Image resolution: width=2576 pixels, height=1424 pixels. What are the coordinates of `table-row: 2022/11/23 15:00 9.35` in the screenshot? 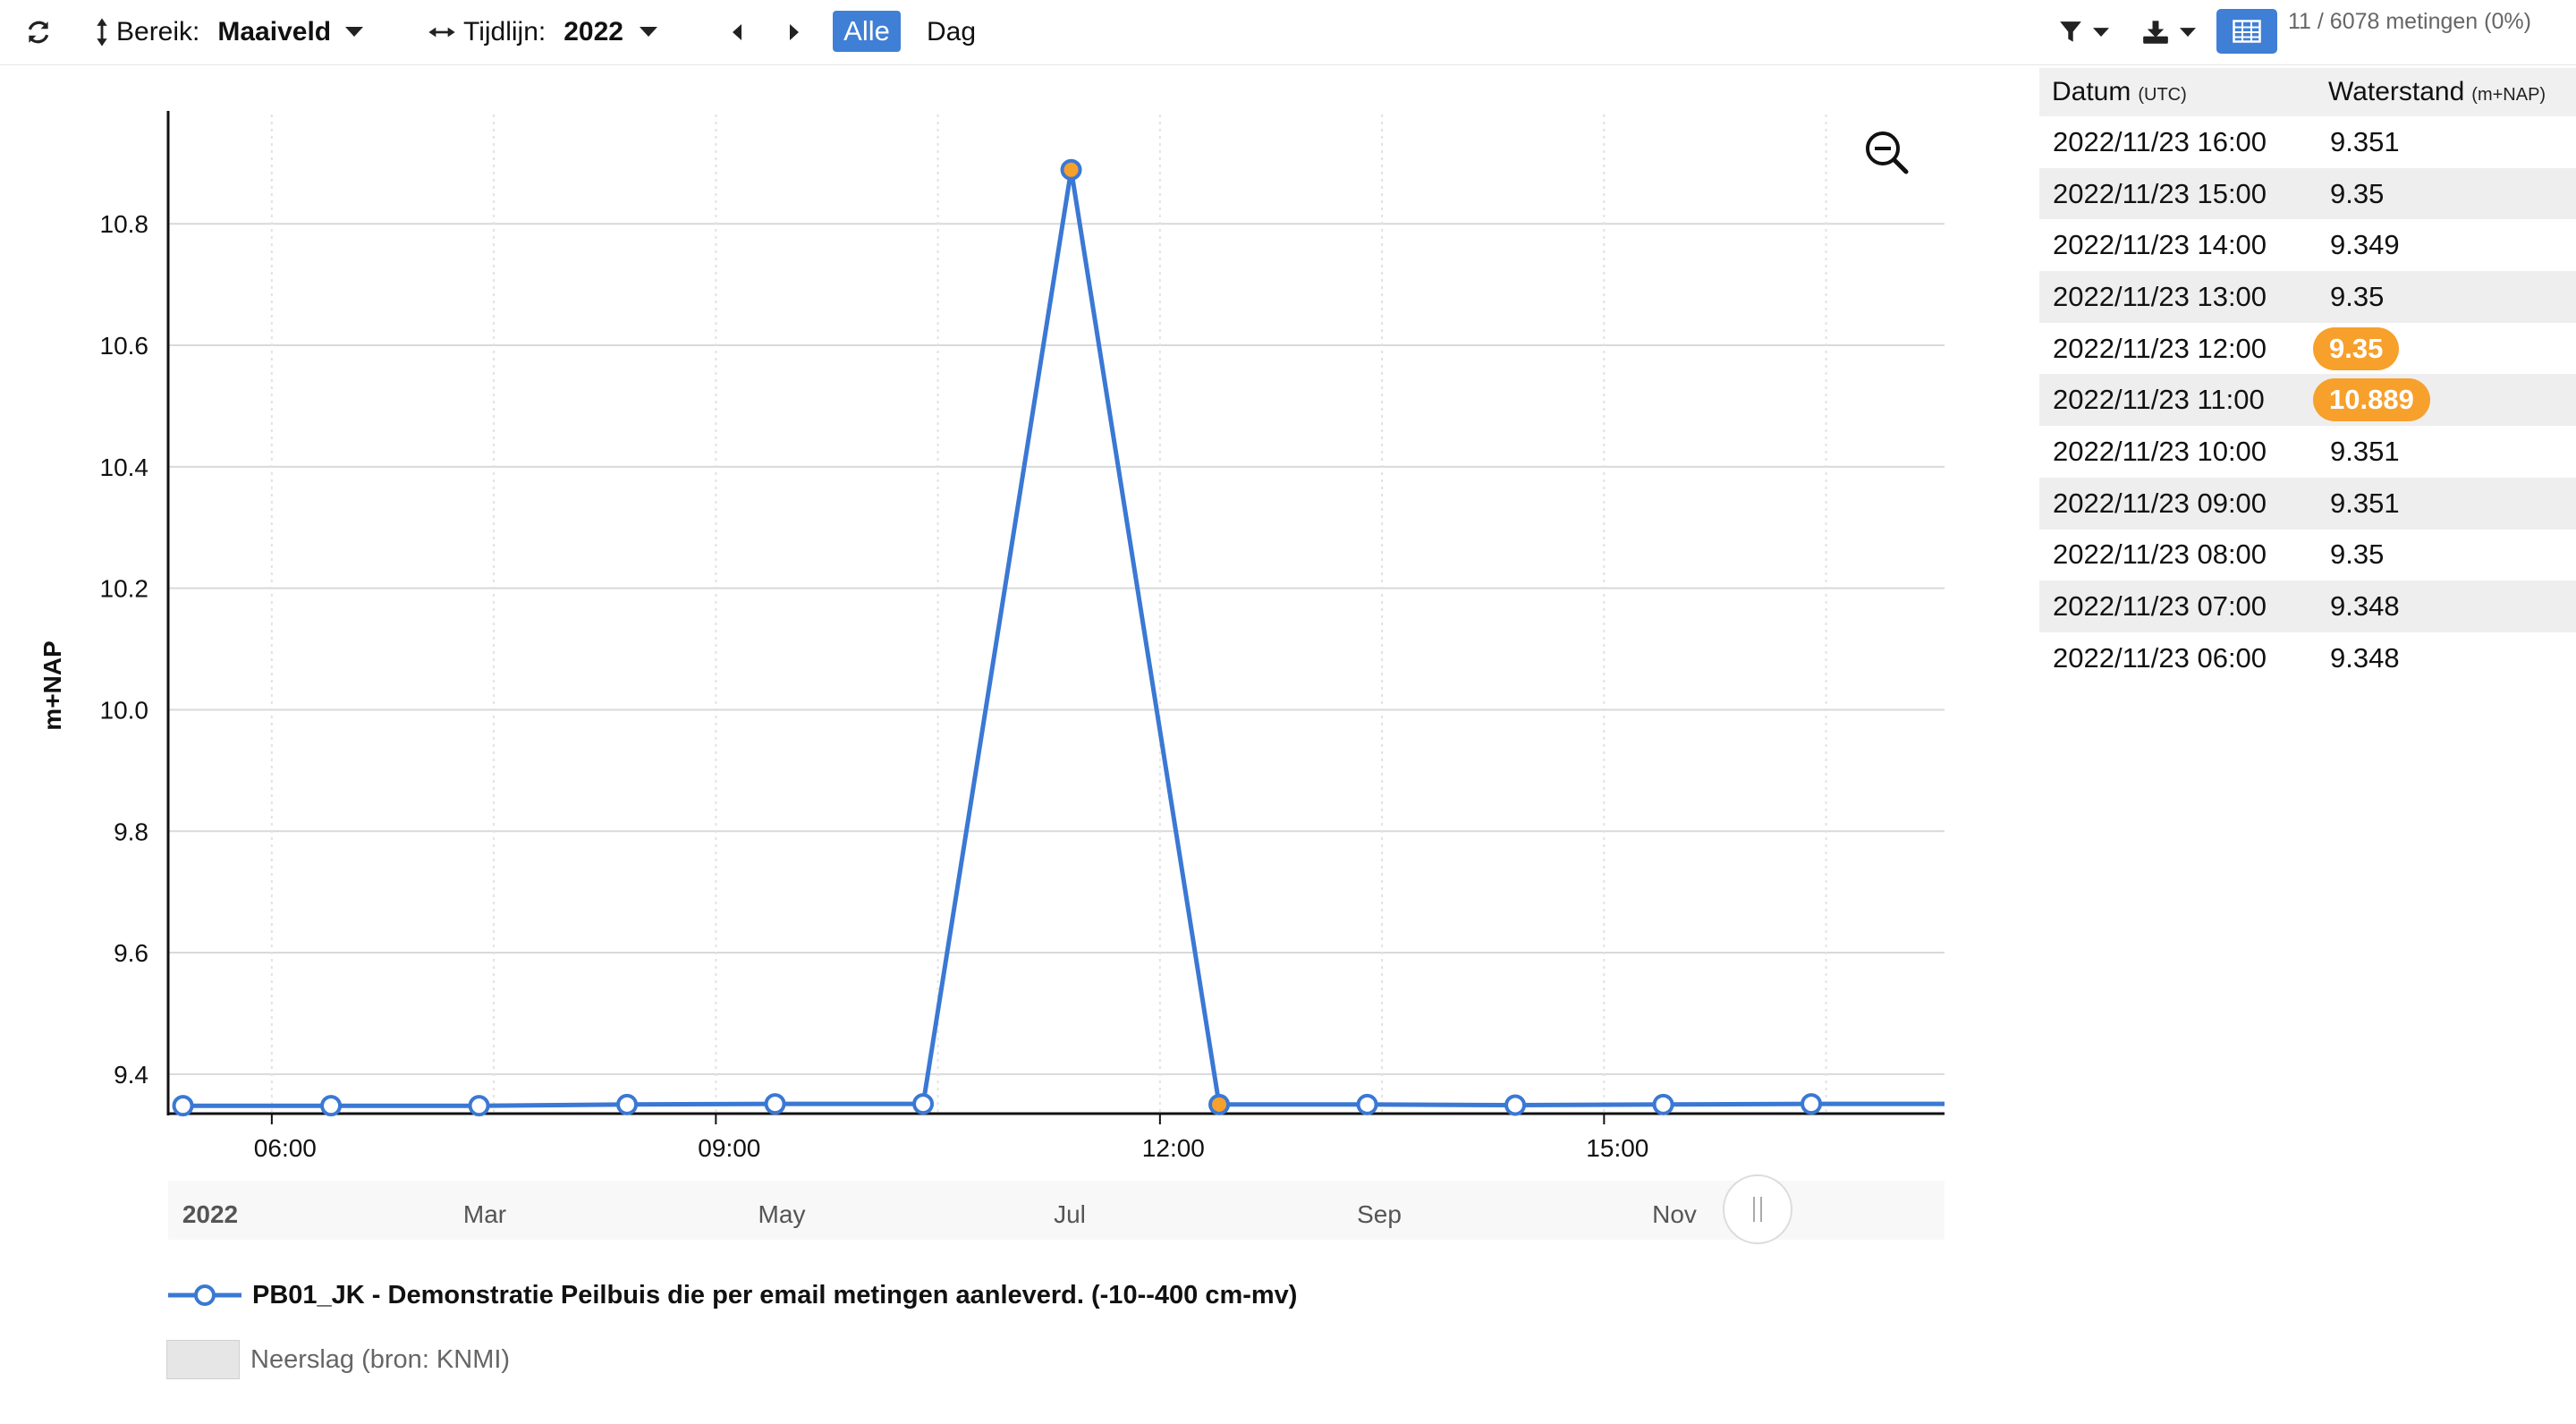 It's located at (2307, 193).